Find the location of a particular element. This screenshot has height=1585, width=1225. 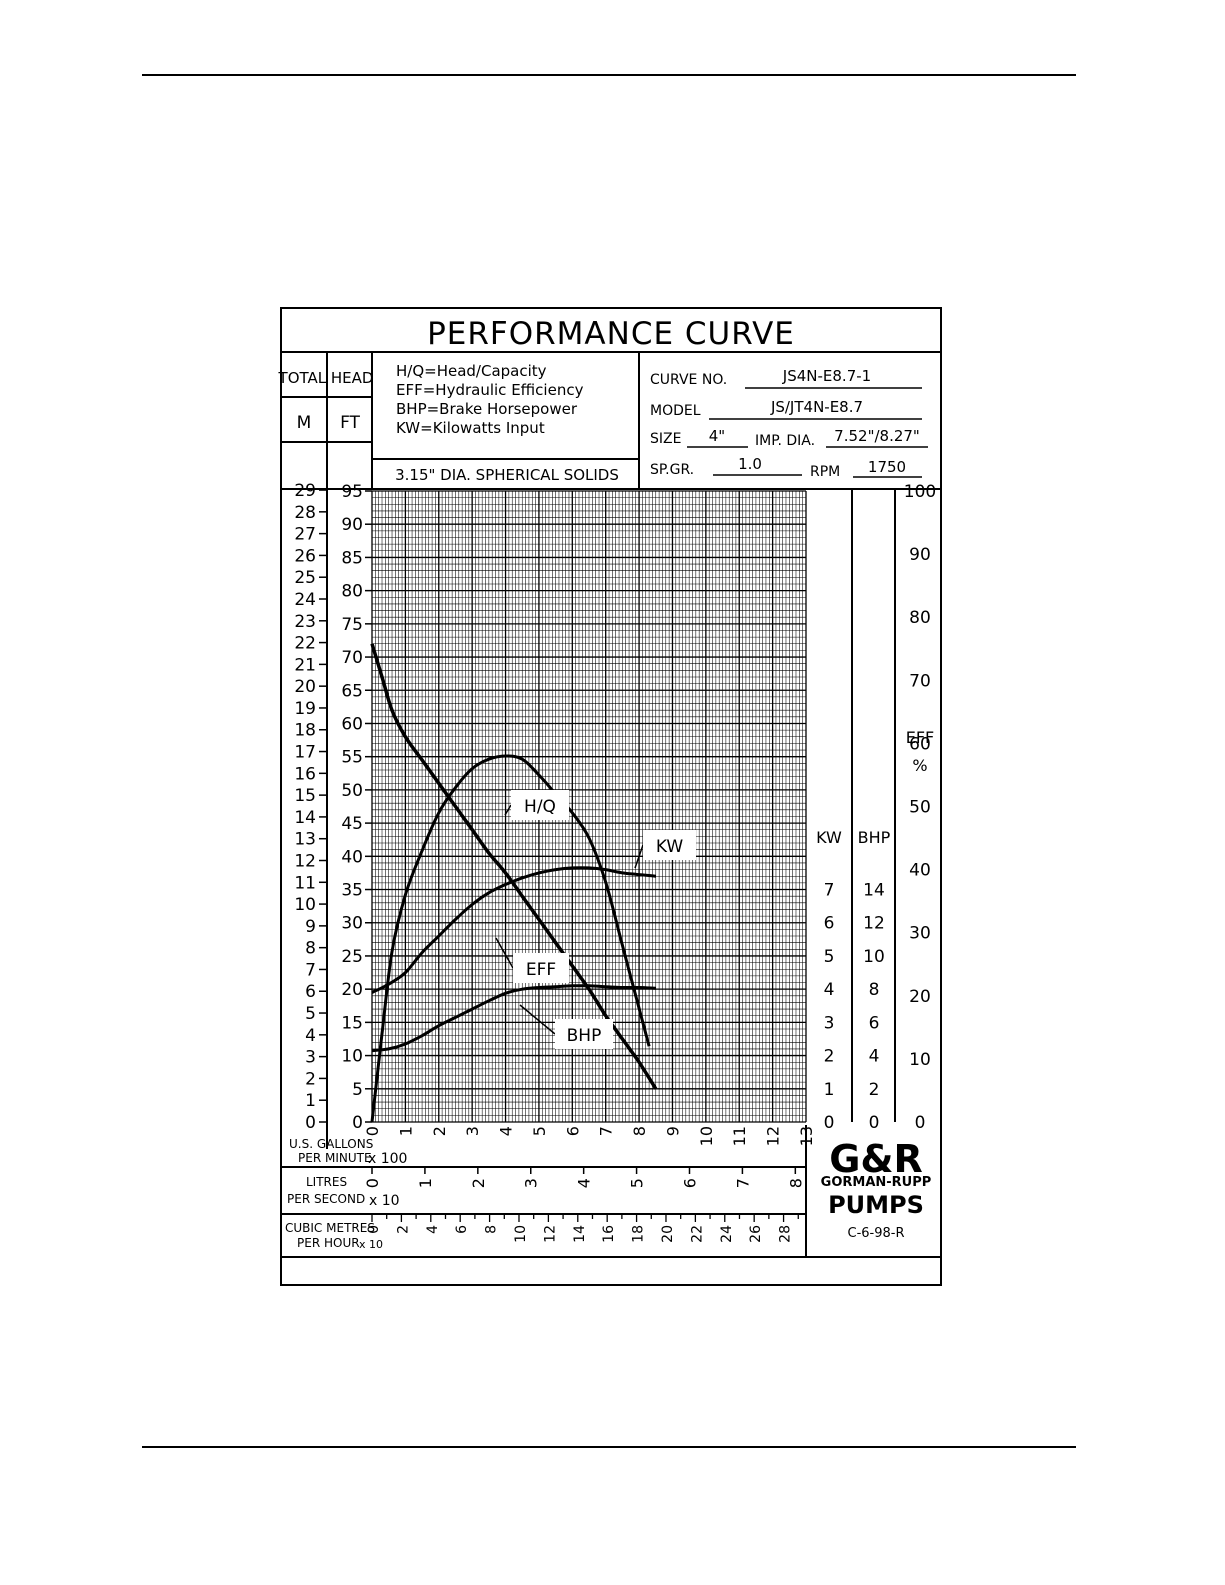

lps-tick-label: 4 is located at coordinates (584, 1183).